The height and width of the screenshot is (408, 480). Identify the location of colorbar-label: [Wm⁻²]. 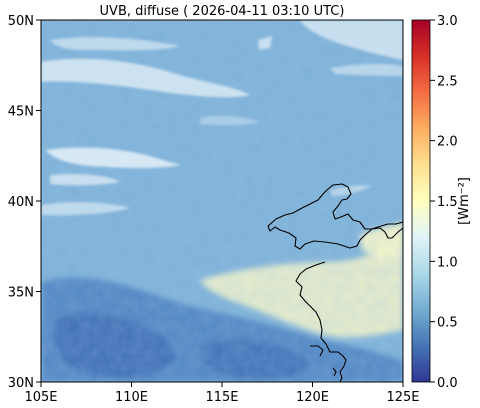
(464, 201).